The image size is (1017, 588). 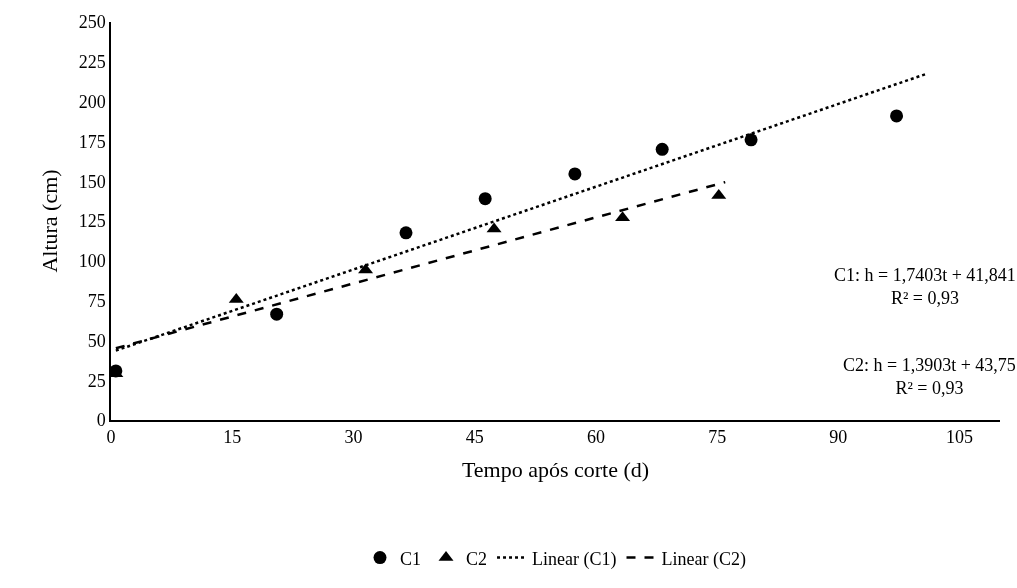 I want to click on annotation: C2: h = 1,3903t + 43,75 R² = 0,93, so click(x=929, y=377).